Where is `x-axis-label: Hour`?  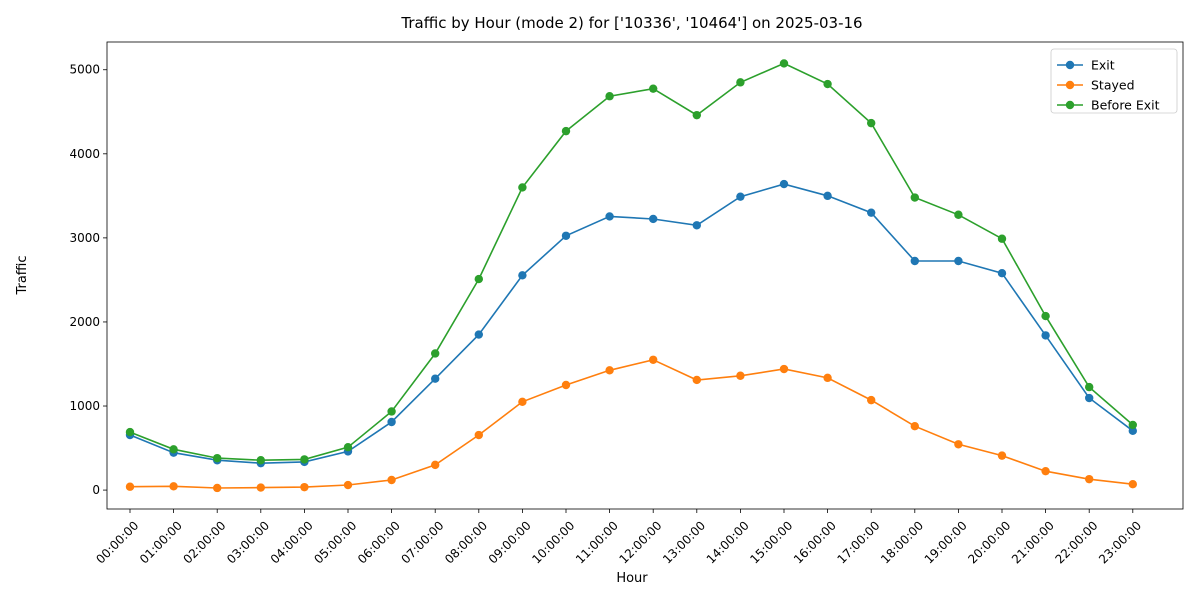
x-axis-label: Hour is located at coordinates (632, 578).